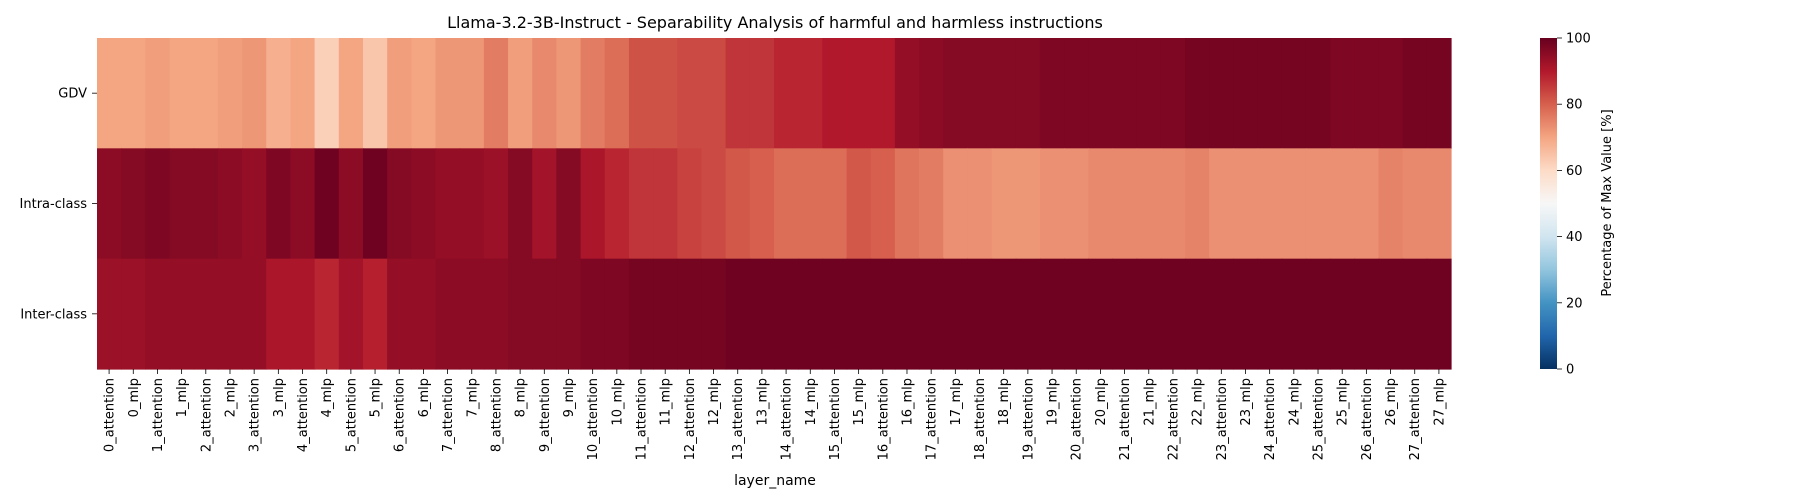 The height and width of the screenshot is (504, 1800). What do you see at coordinates (54, 204) in the screenshot?
I see `row-label: Intra-class` at bounding box center [54, 204].